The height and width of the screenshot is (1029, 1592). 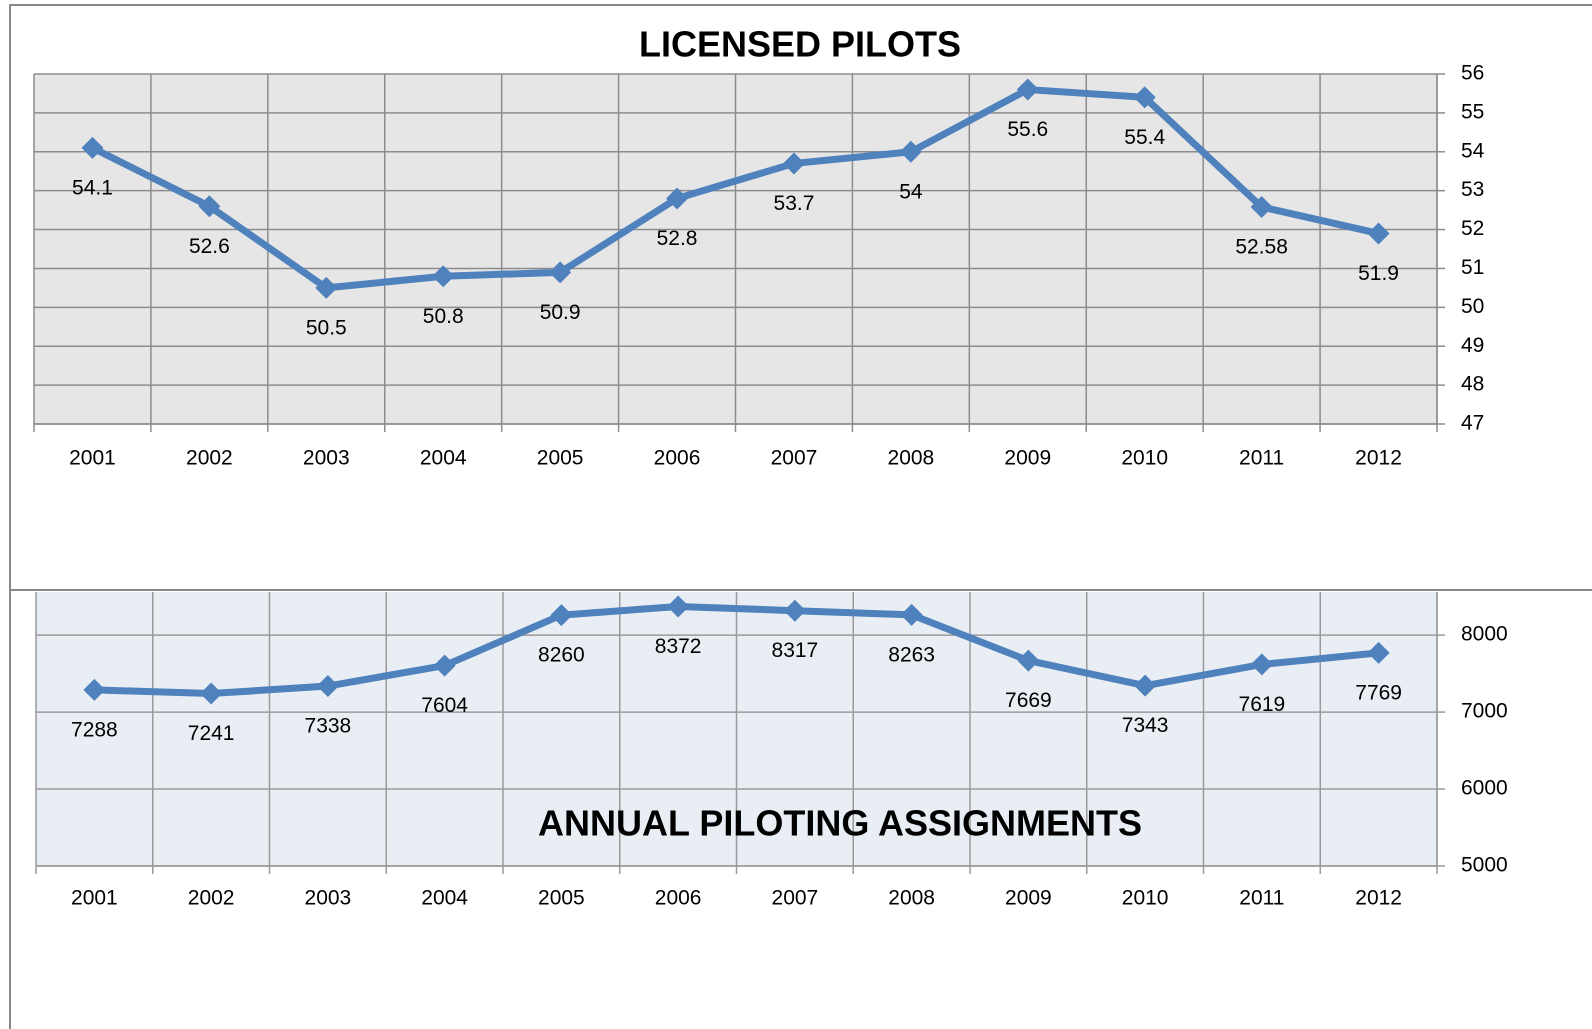 I want to click on data-label: 50.8, so click(x=443, y=316).